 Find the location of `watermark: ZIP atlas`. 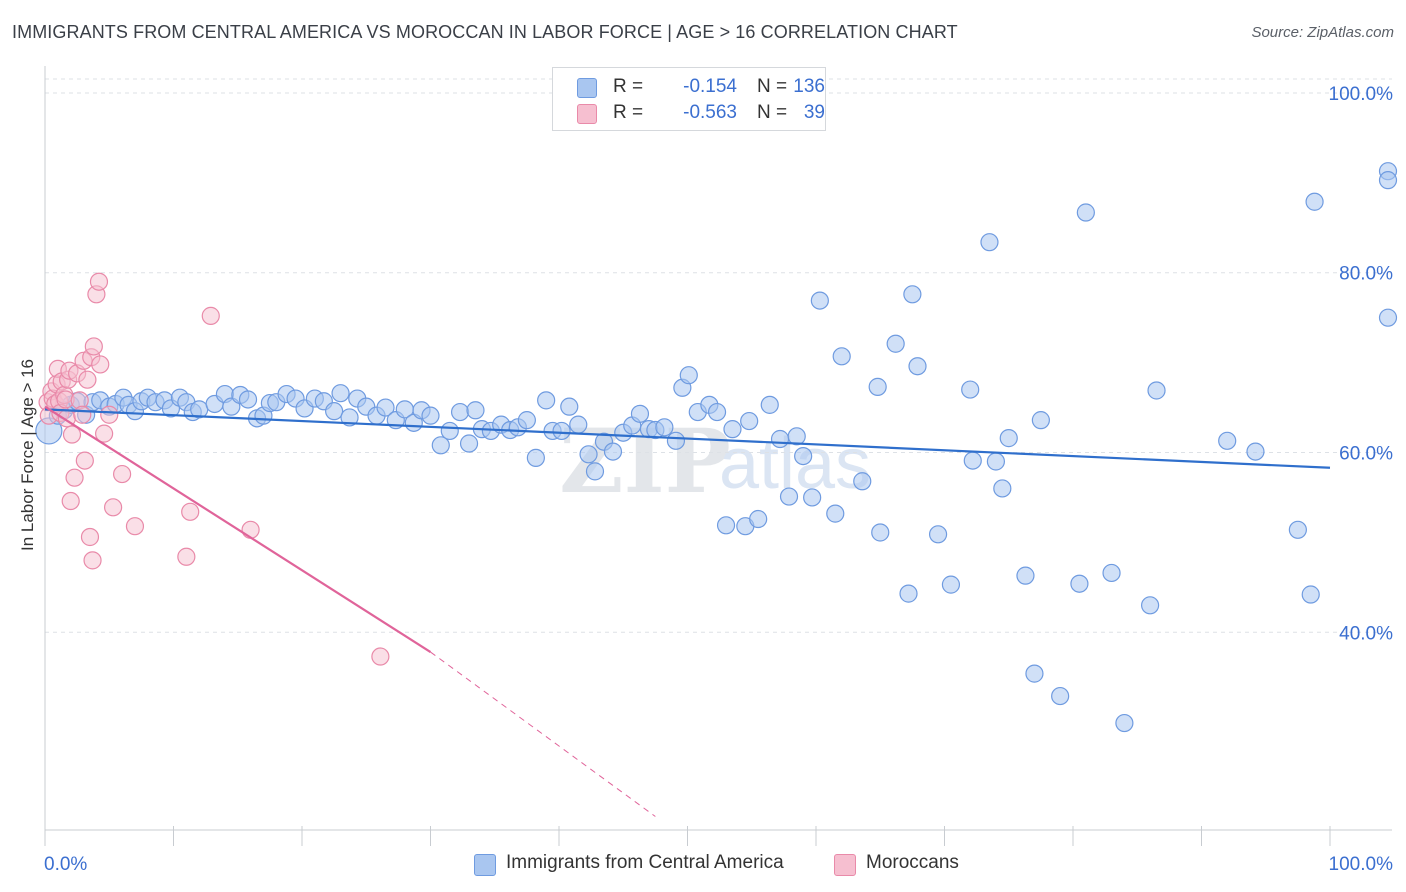

watermark: ZIP atlas is located at coordinates (715, 461).